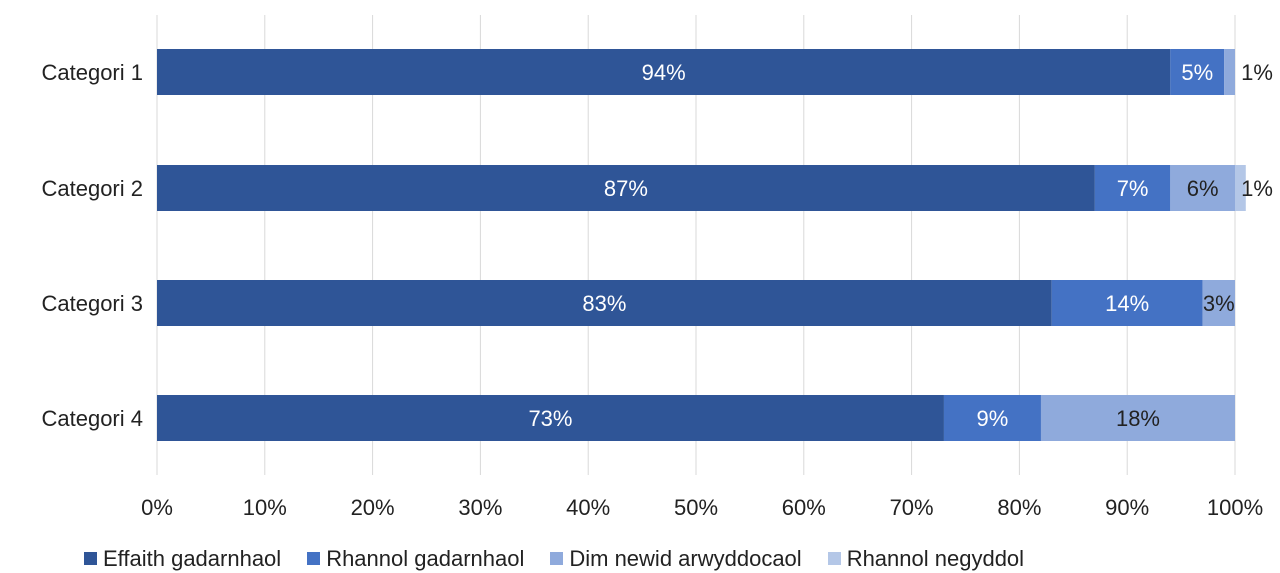 This screenshot has width=1280, height=573. Describe the element at coordinates (804, 507) in the screenshot. I see `x-tick-label: 60%` at that location.